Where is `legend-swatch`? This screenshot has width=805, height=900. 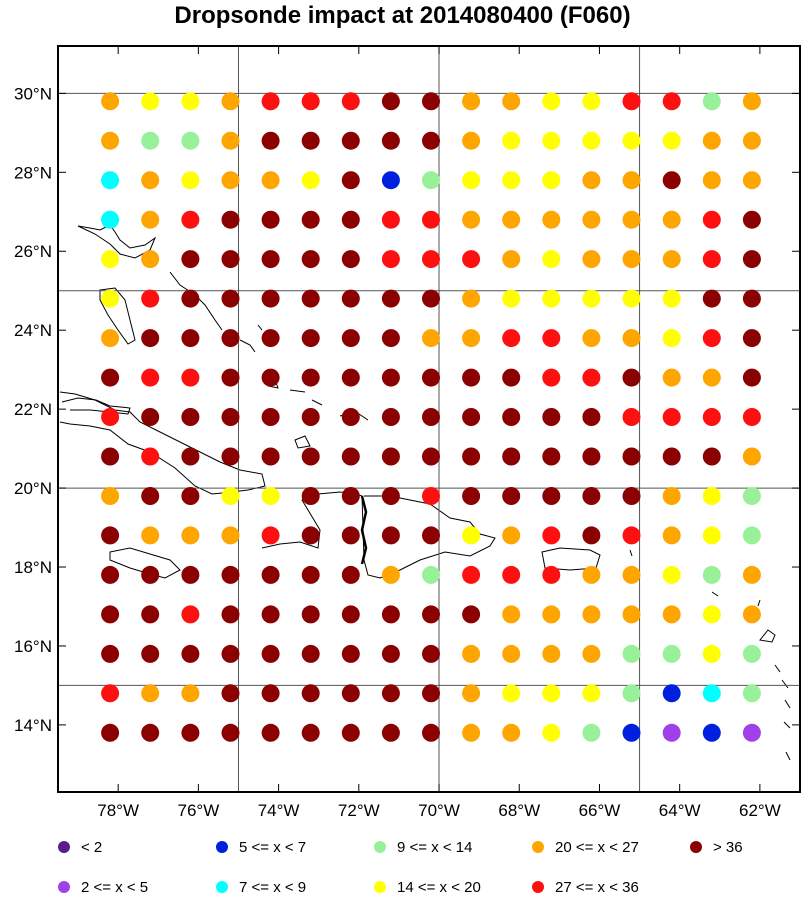 legend-swatch is located at coordinates (380, 847).